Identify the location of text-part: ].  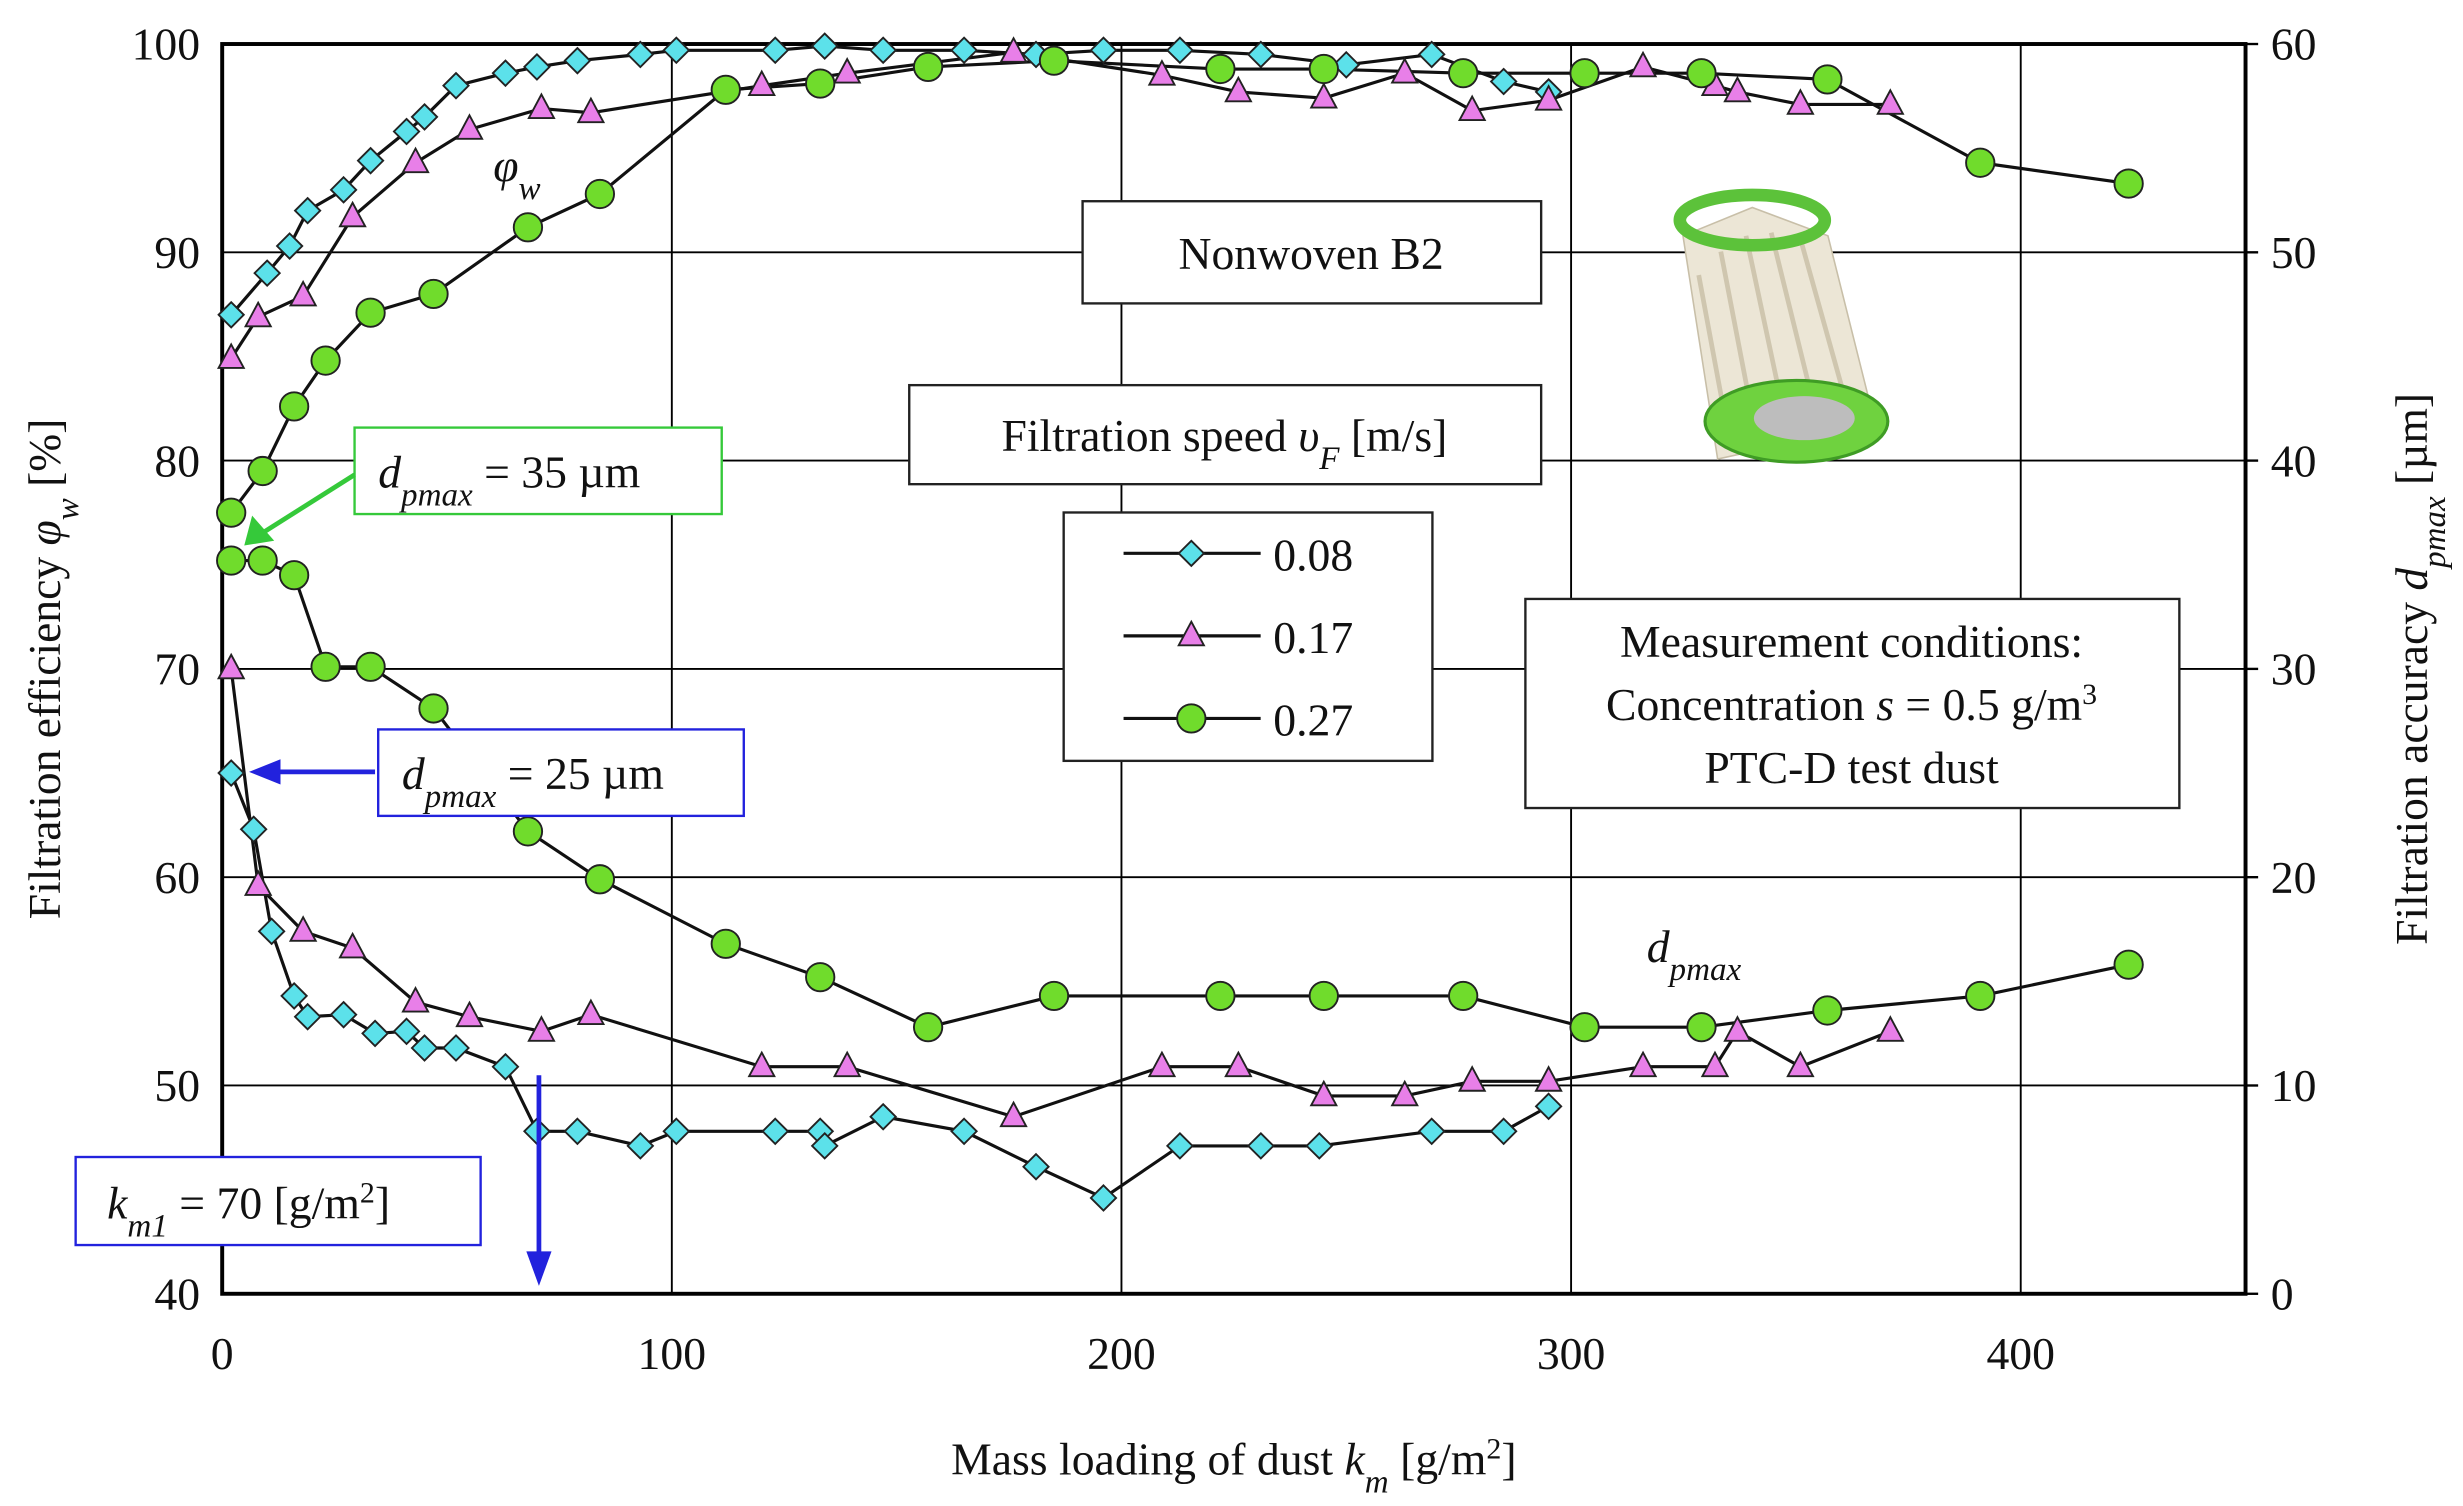
(1508, 1459).